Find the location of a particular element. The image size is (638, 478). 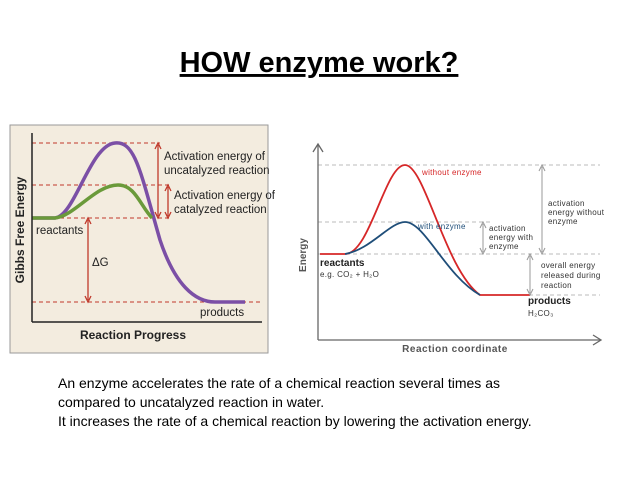

uncatalyzed-curve is located at coordinates (138, 222).